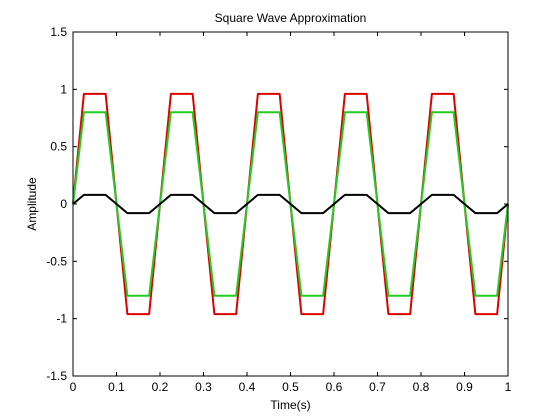  What do you see at coordinates (63, 204) in the screenshot?
I see `y-tick-label: 0` at bounding box center [63, 204].